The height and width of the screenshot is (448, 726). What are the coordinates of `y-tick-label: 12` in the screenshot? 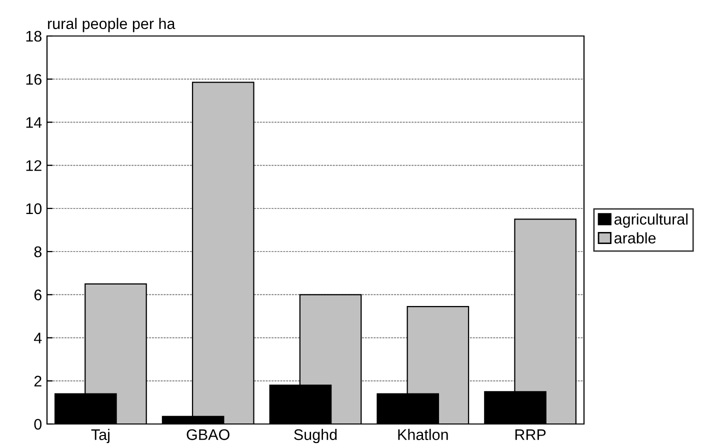 It's located at (34, 165).